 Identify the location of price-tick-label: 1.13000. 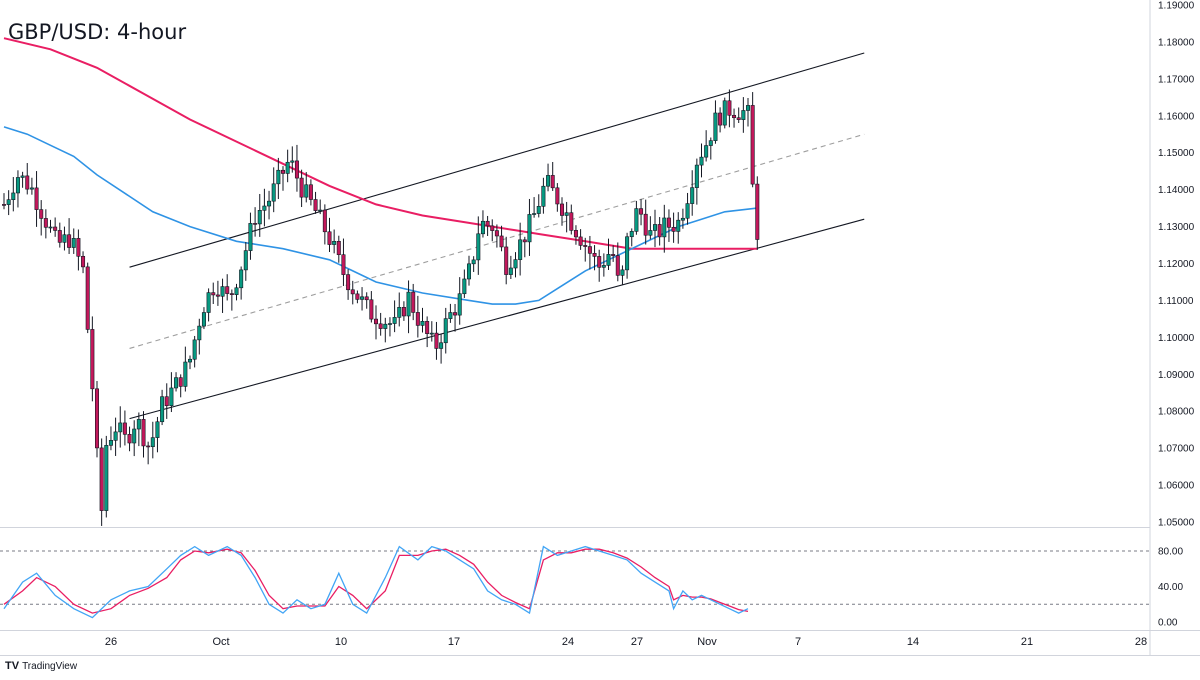
(1176, 227).